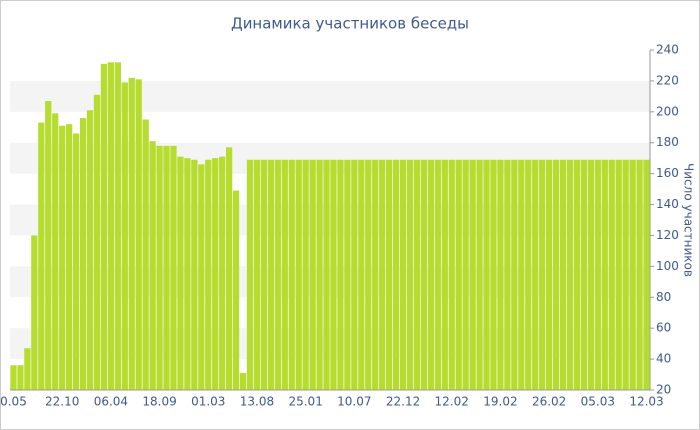 This screenshot has width=700, height=430. What do you see at coordinates (549, 402) in the screenshot?
I see `x-tick-label: 26.02` at bounding box center [549, 402].